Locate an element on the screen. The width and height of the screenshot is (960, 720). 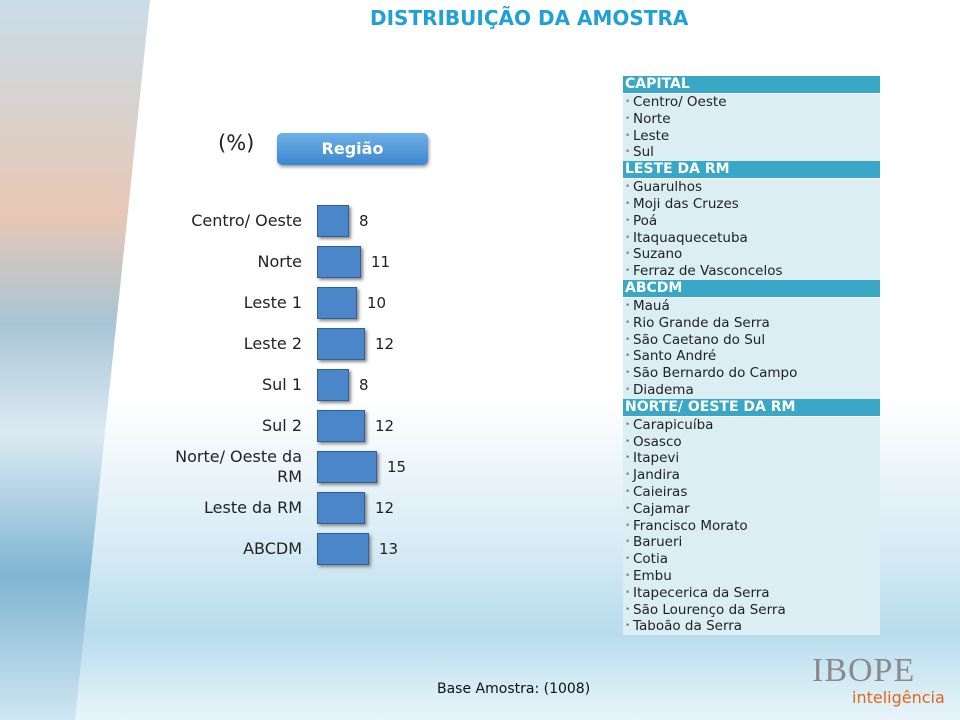
region-item: Jandira is located at coordinates (751, 475).